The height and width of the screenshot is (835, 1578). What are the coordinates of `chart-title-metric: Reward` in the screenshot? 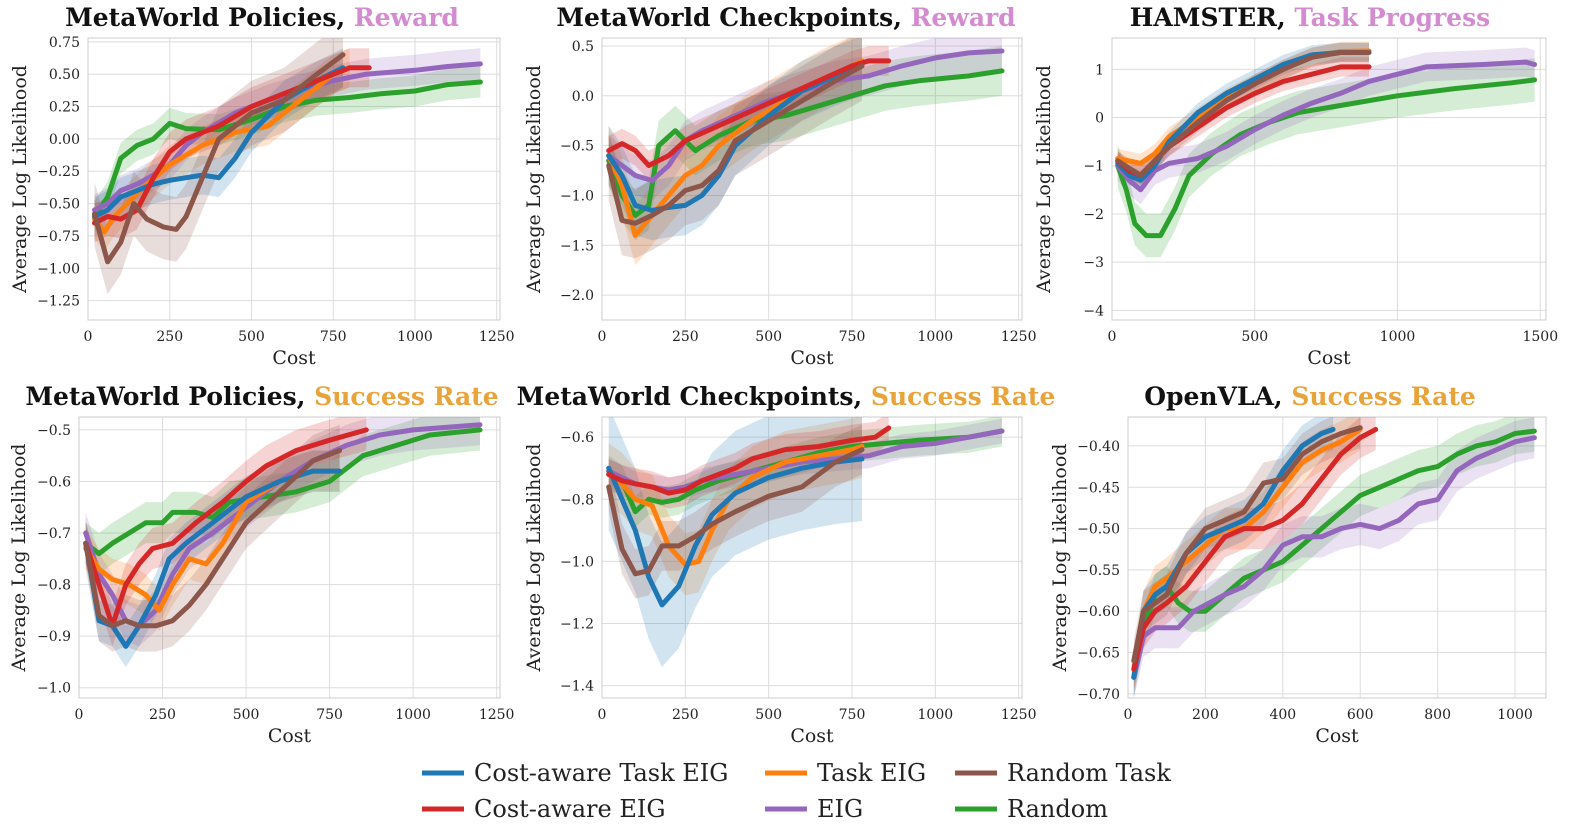 It's located at (406, 17).